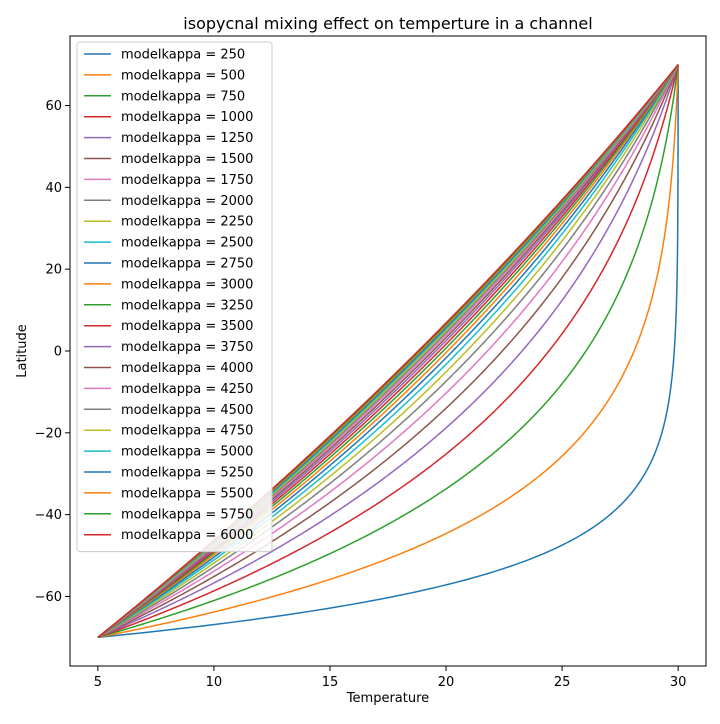  Describe the element at coordinates (22, 351) in the screenshot. I see `y-axis-label: Latitude` at that location.